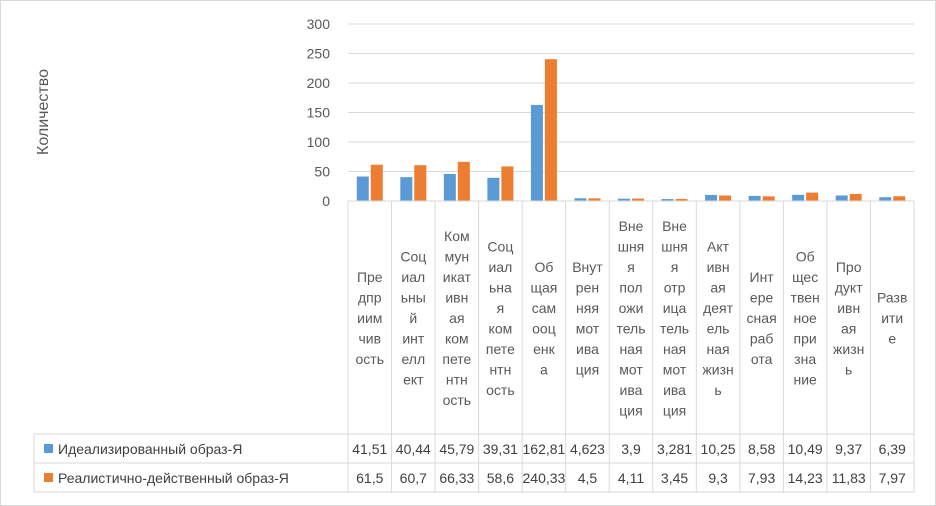 Image resolution: width=936 pixels, height=506 pixels. What do you see at coordinates (369, 449) in the screenshot?
I see `data-table-value: 41,51` at bounding box center [369, 449].